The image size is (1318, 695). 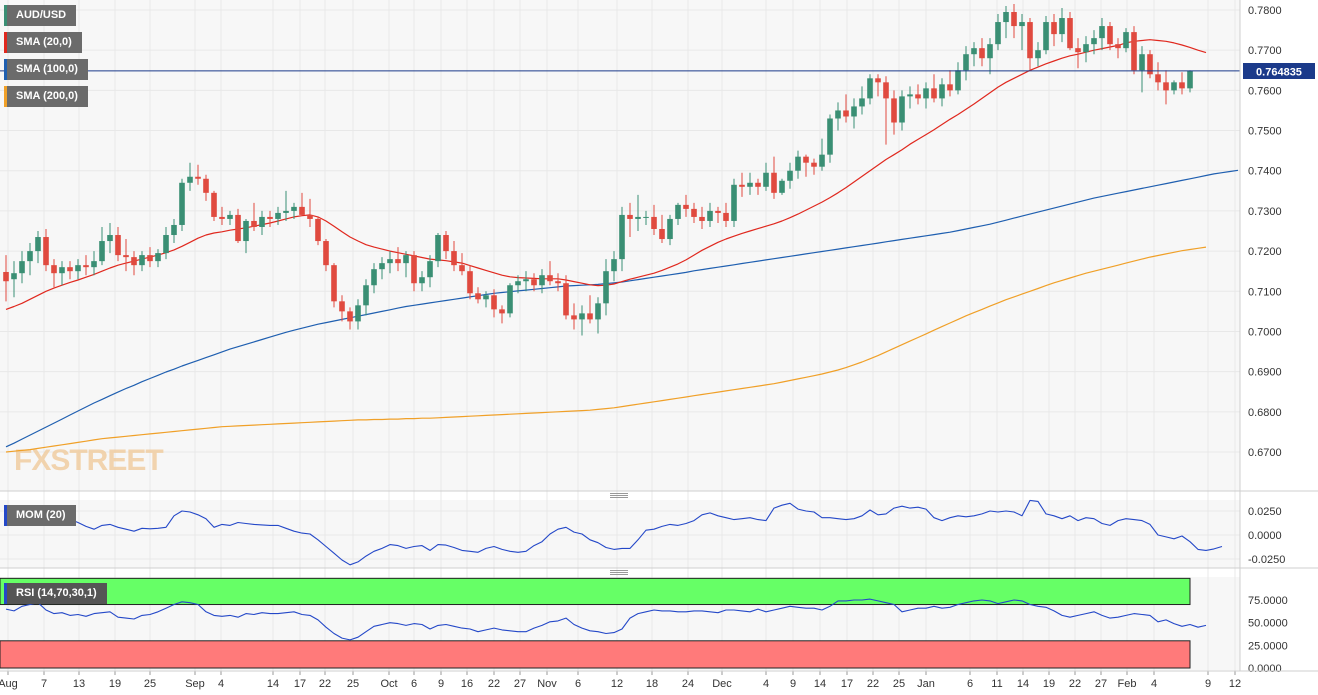 I want to click on x-tick-0: Aug, so click(x=9, y=684).